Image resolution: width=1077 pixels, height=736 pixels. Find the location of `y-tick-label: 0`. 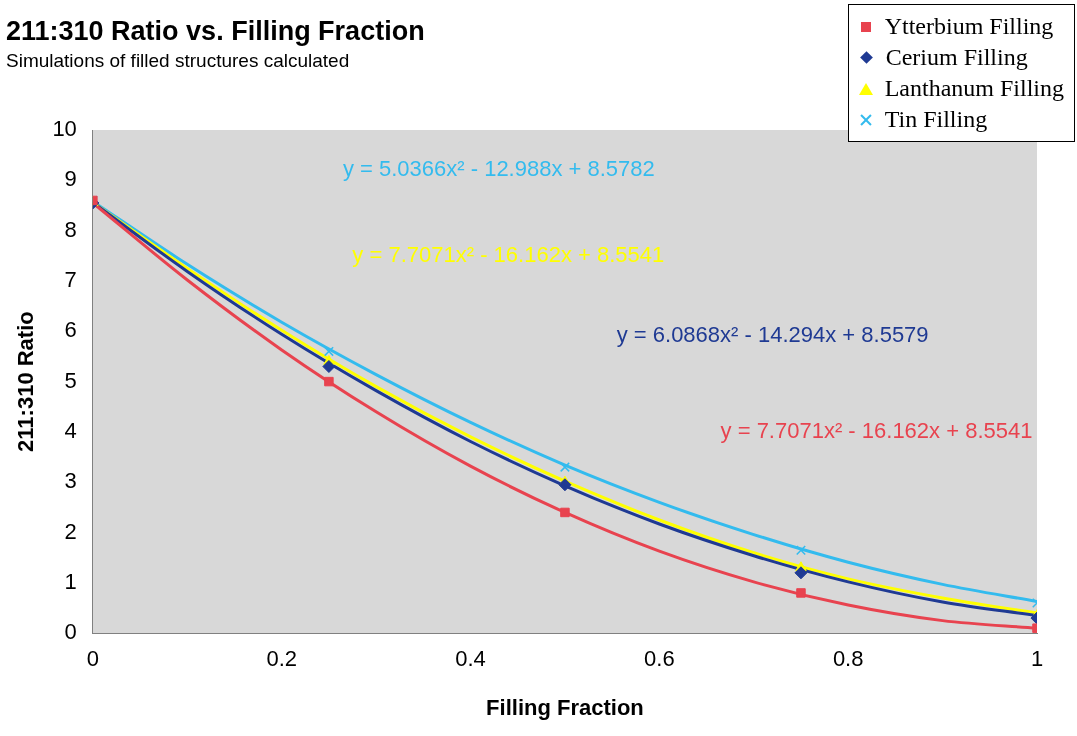

y-tick-label: 0 is located at coordinates (70, 632).